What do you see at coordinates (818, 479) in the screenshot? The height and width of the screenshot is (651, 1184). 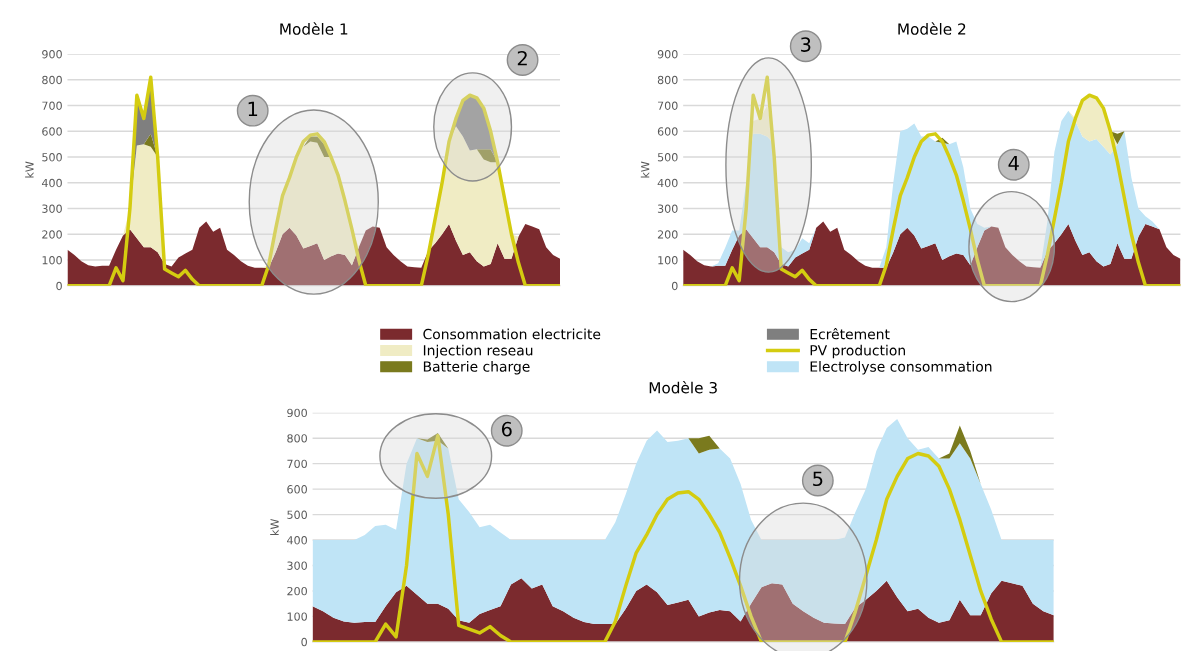 I see `annotation: 5` at bounding box center [818, 479].